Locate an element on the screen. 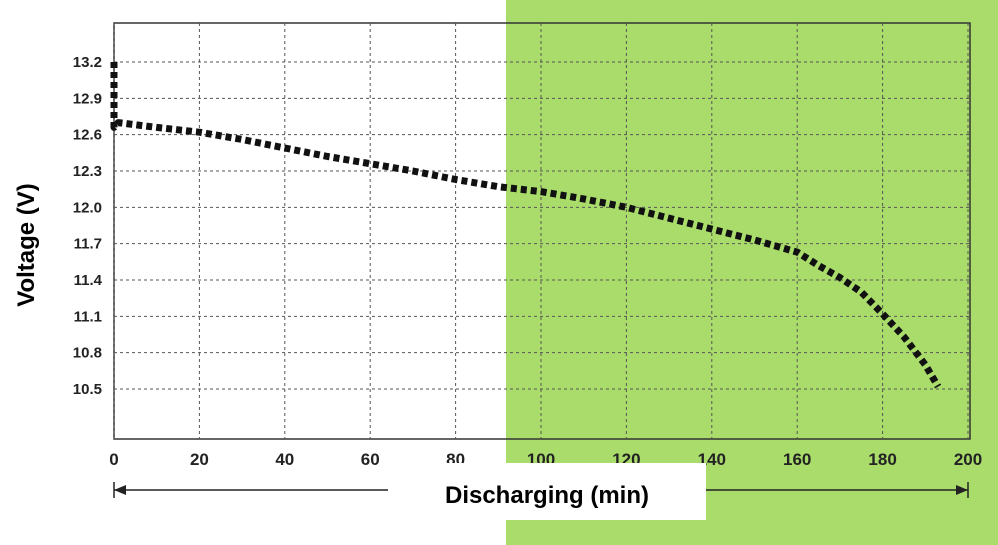 This screenshot has height=545, width=998. x-axis-title-box is located at coordinates (547, 491).